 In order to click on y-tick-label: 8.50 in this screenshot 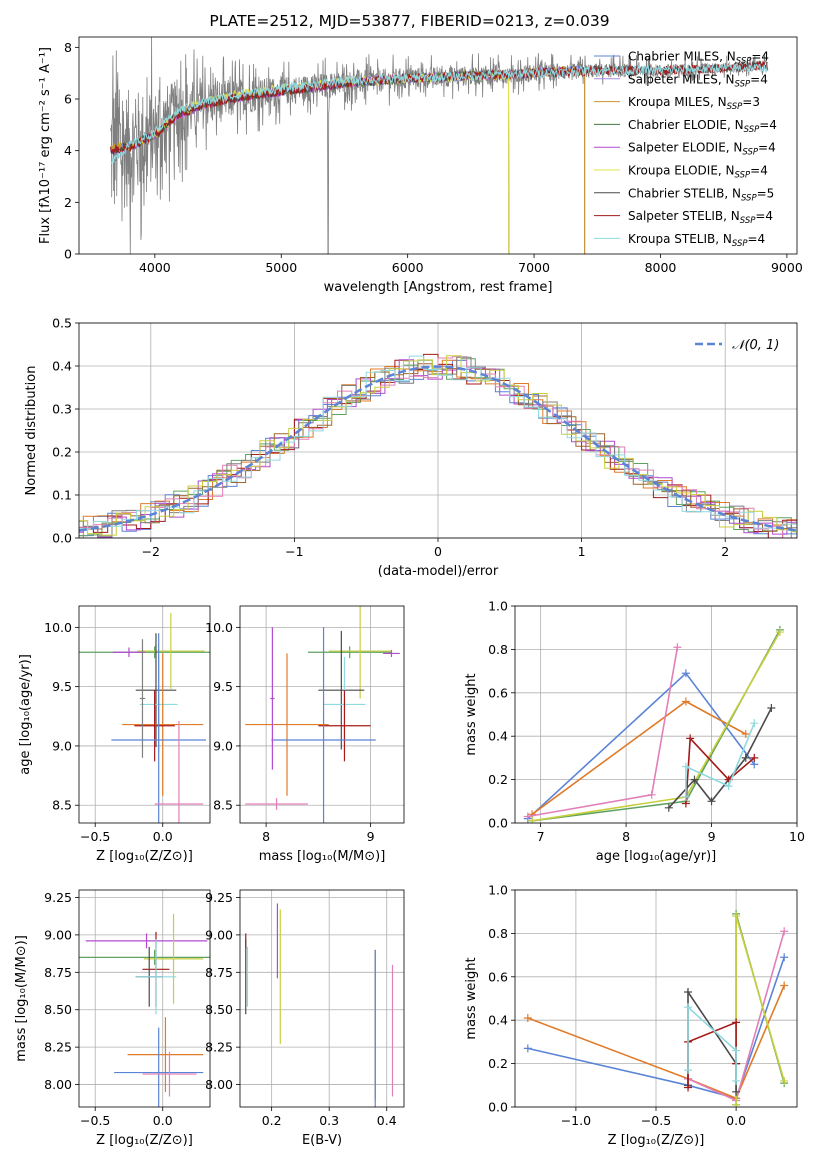, I will do `click(58, 1009)`.